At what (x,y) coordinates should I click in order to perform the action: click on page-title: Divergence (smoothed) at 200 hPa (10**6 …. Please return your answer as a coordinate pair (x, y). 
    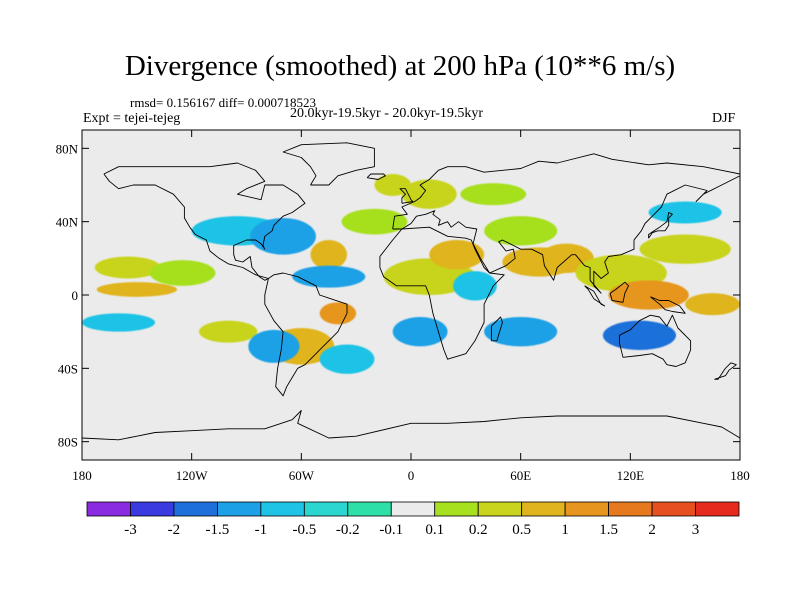
    Looking at the image, I should click on (400, 66).